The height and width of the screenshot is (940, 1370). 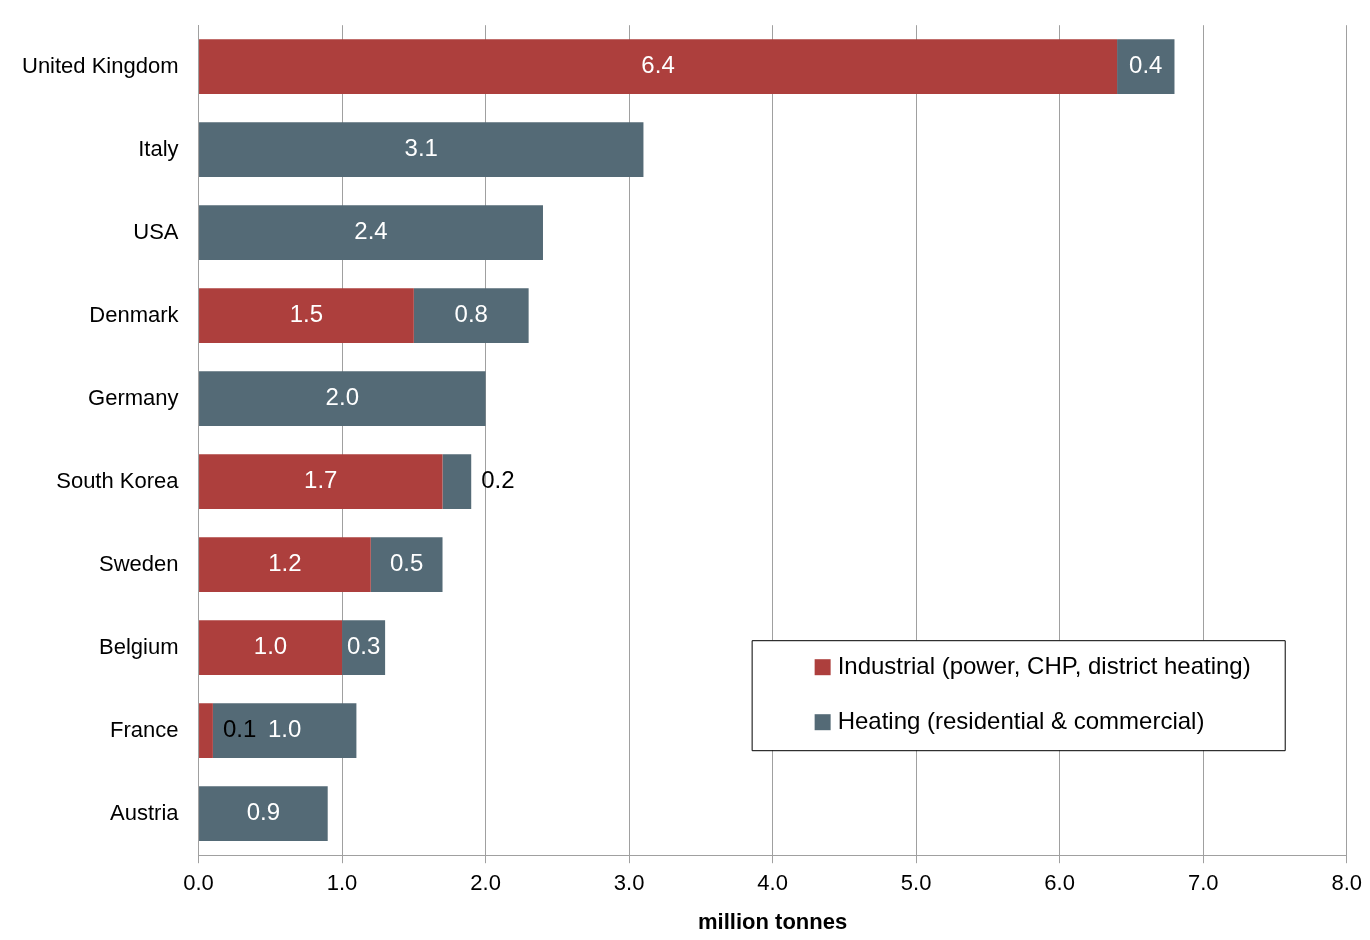 What do you see at coordinates (144, 729) in the screenshot?
I see `y-tick-label: France` at bounding box center [144, 729].